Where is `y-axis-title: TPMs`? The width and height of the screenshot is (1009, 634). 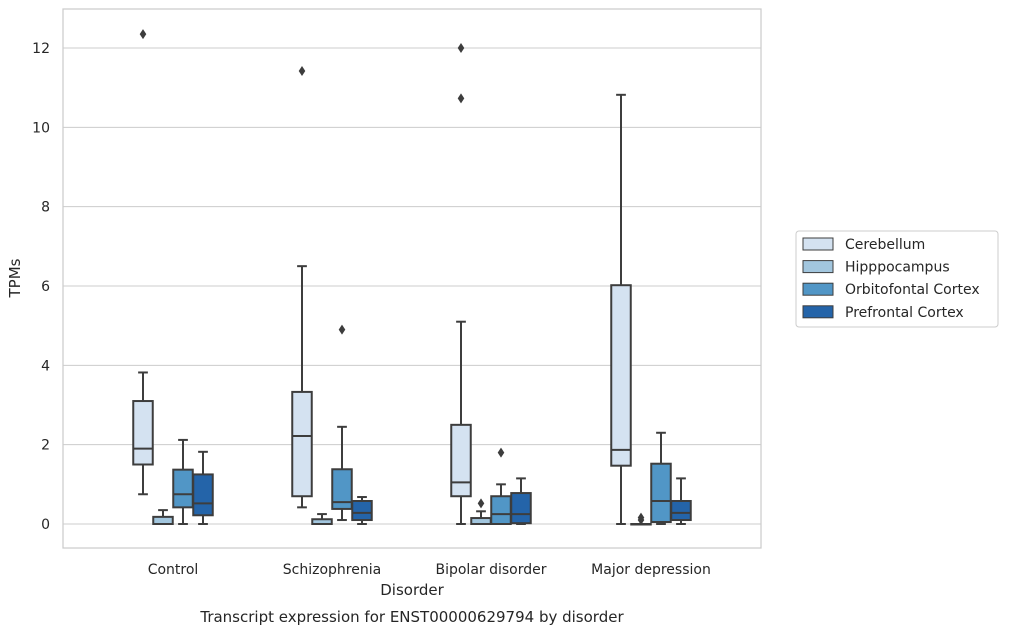
y-axis-title: TPMs is located at coordinates (15, 278).